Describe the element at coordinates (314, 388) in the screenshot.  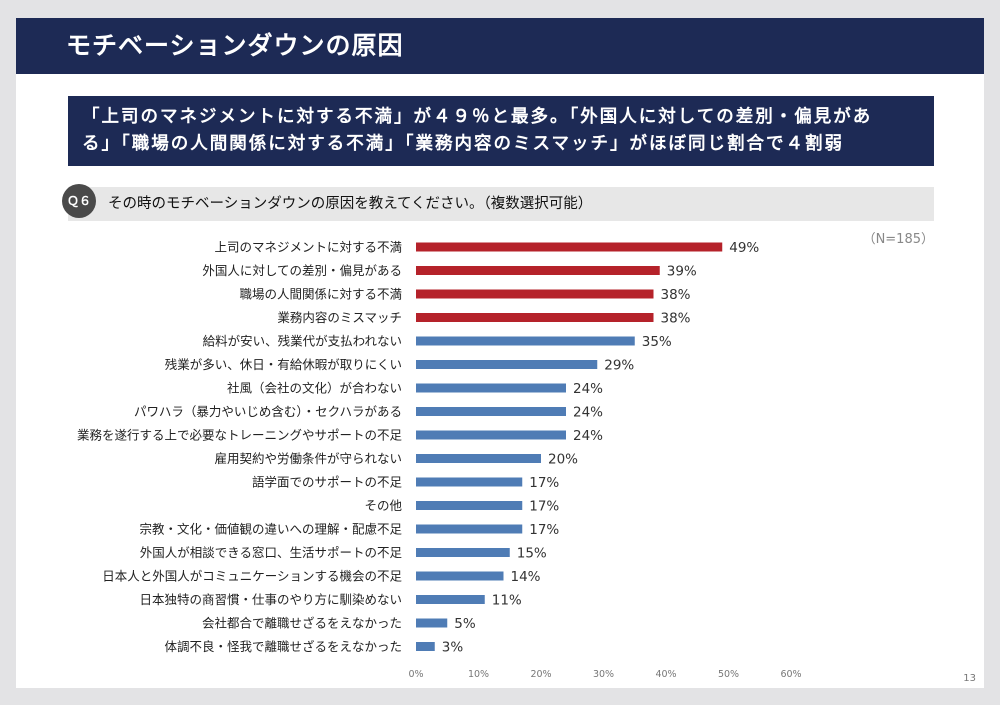
I see `category-label: 社風（会社の文化）が合わない` at that location.